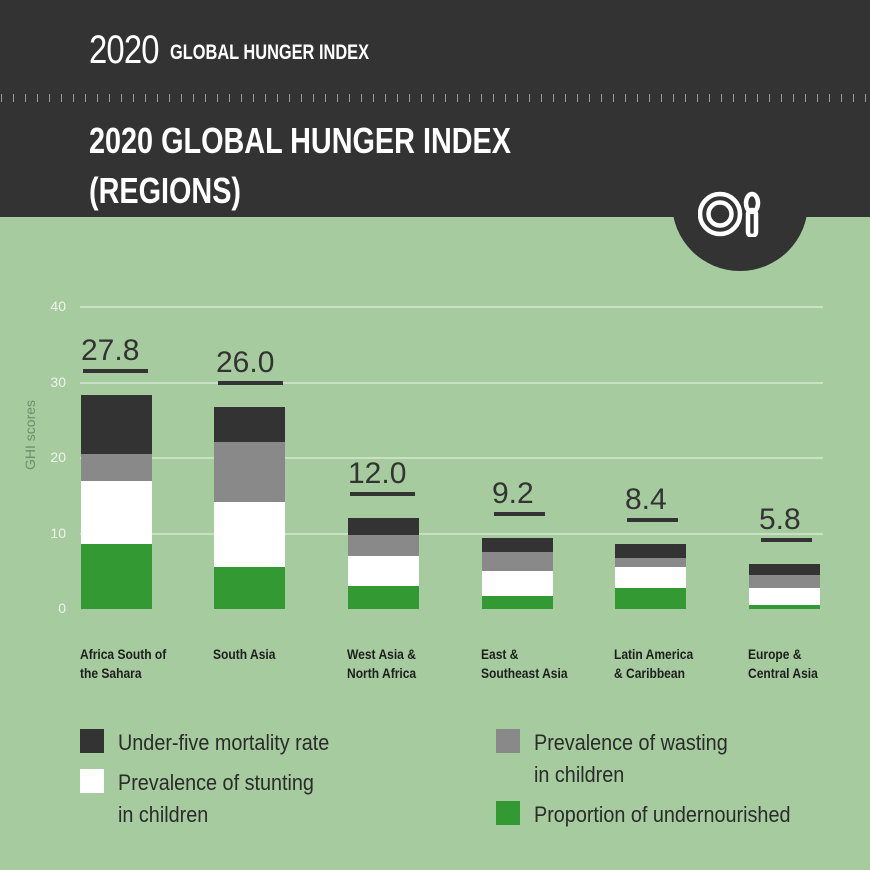  I want to click on category-label-line2: Southeast Asia, so click(524, 673).